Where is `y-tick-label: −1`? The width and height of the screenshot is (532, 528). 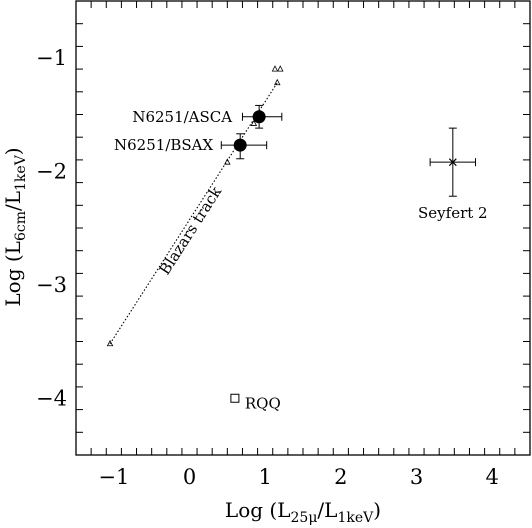
y-tick-label: −1 is located at coordinates (51, 58).